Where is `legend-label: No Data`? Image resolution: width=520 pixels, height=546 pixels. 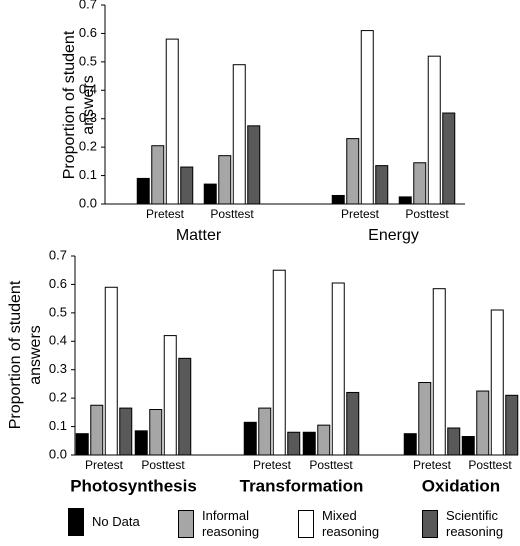 legend-label: No Data is located at coordinates (116, 521).